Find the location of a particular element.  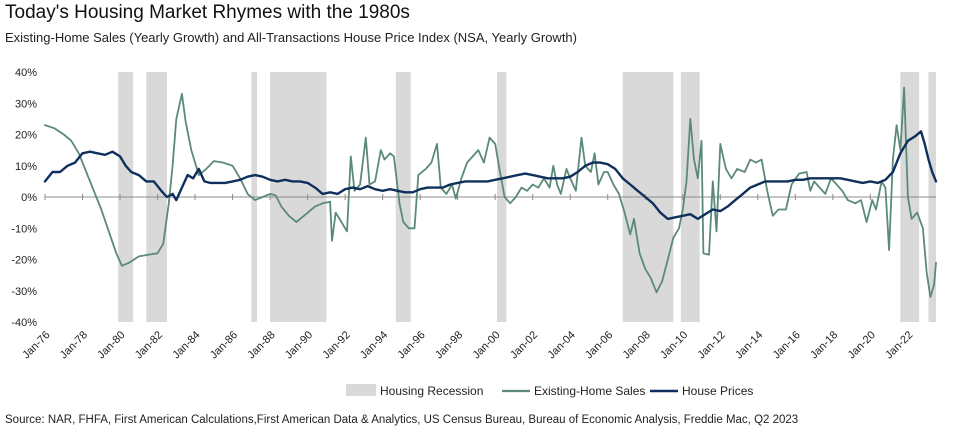

x-tick-label: Jan-80 is located at coordinates (111, 345).